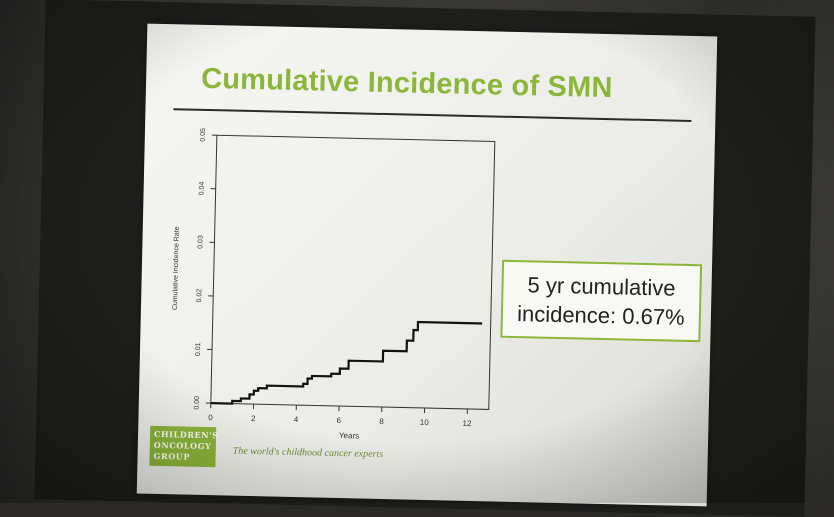 The width and height of the screenshot is (834, 517). What do you see at coordinates (182, 457) in the screenshot?
I see `logo-line-3: GROUP` at bounding box center [182, 457].